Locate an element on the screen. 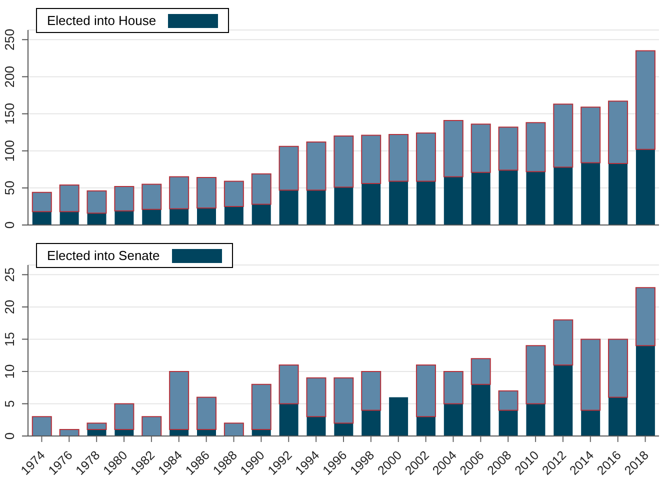  y-tick-label: 20 is located at coordinates (9, 307).